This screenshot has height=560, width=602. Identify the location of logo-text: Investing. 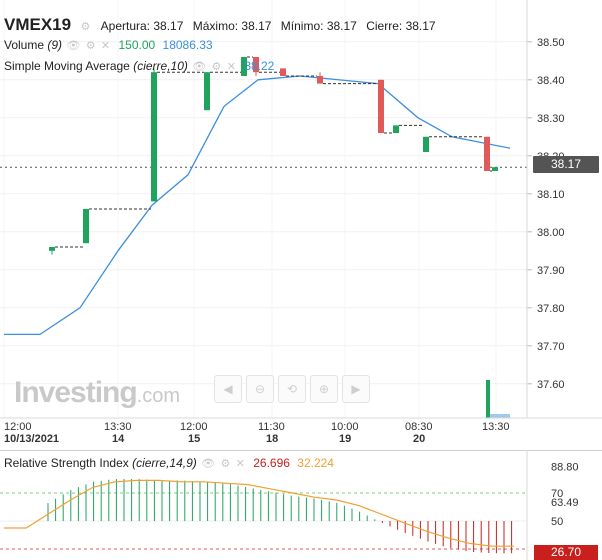
(76, 392).